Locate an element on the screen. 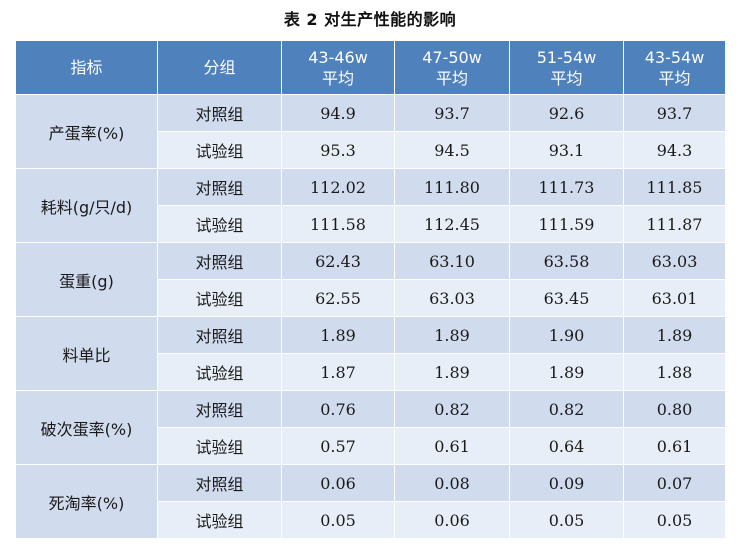 This screenshot has height=551, width=740. value-cell: 1.90 is located at coordinates (566, 335).